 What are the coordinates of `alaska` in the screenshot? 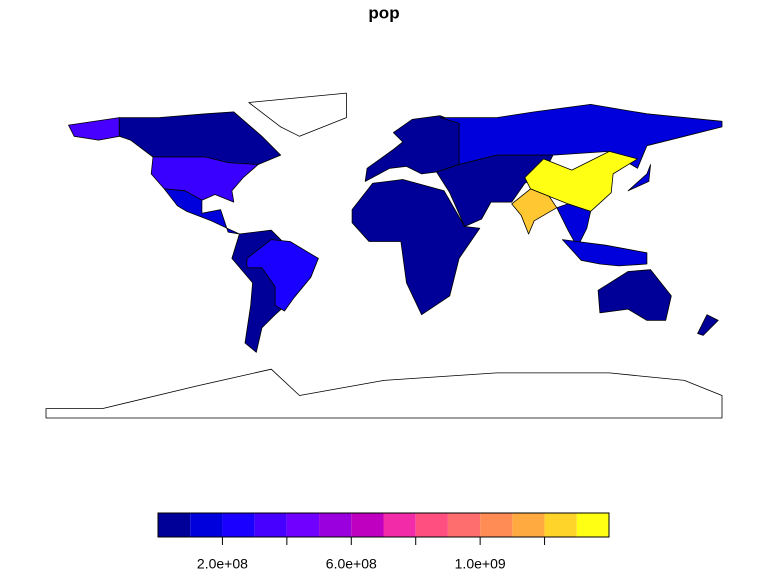 It's located at (94, 129).